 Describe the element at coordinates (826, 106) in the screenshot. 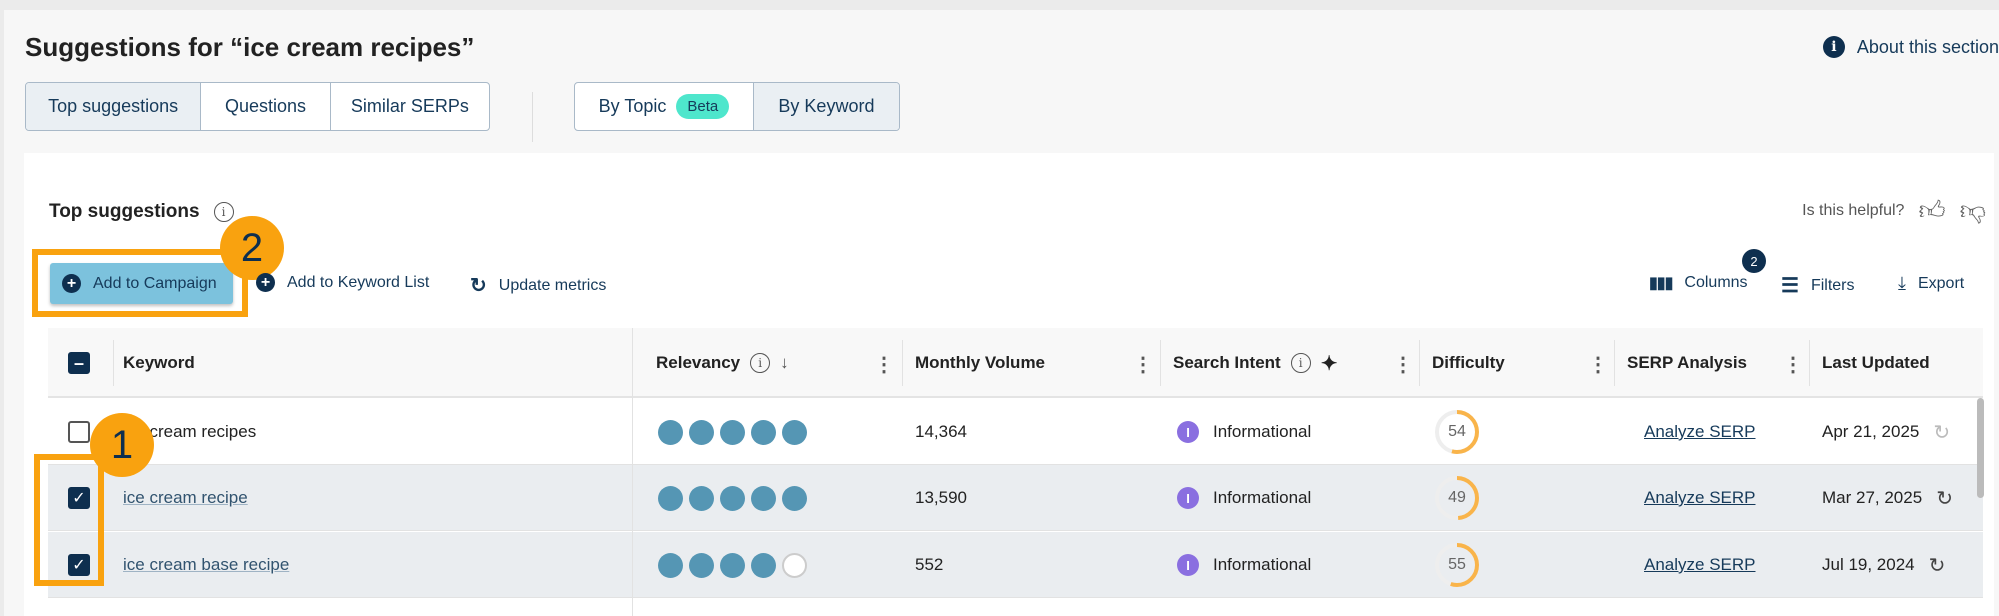

I see `by-keyword-button: By Keyword` at that location.